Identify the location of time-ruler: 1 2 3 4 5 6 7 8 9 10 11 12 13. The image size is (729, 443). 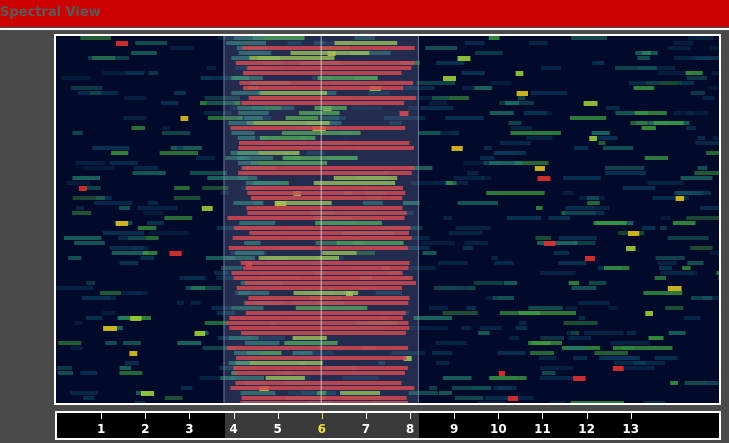
(388, 425).